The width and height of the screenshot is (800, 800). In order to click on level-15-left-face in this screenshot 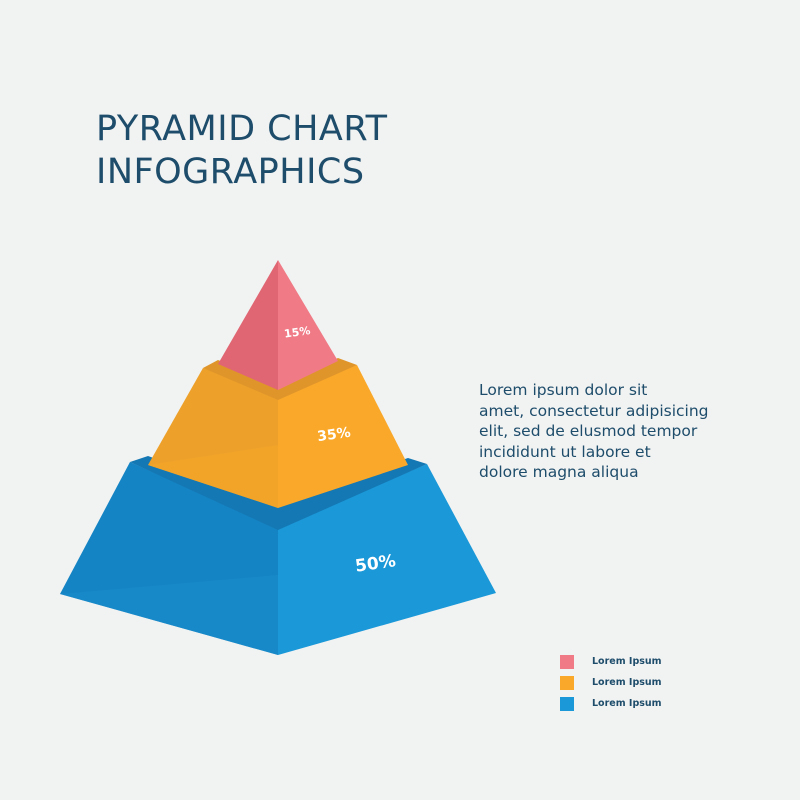, I will do `click(248, 325)`.